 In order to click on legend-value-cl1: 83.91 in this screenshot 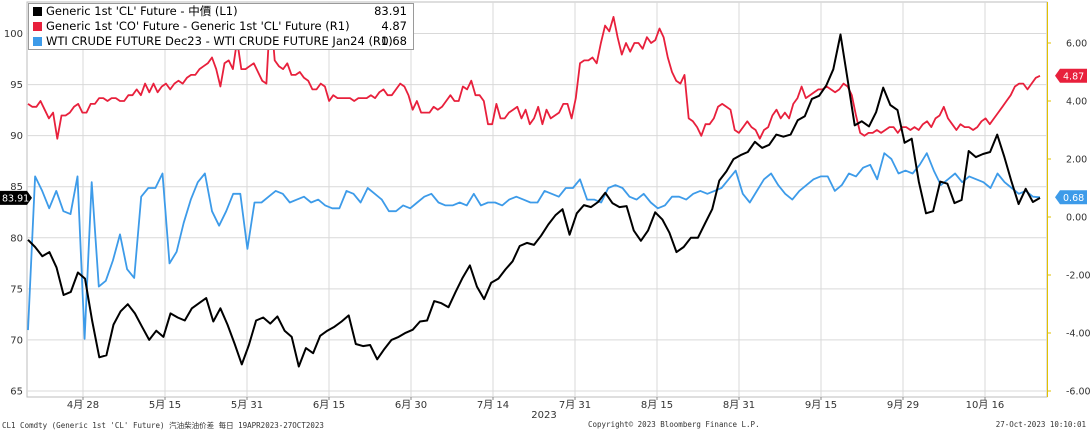, I will do `click(390, 11)`.